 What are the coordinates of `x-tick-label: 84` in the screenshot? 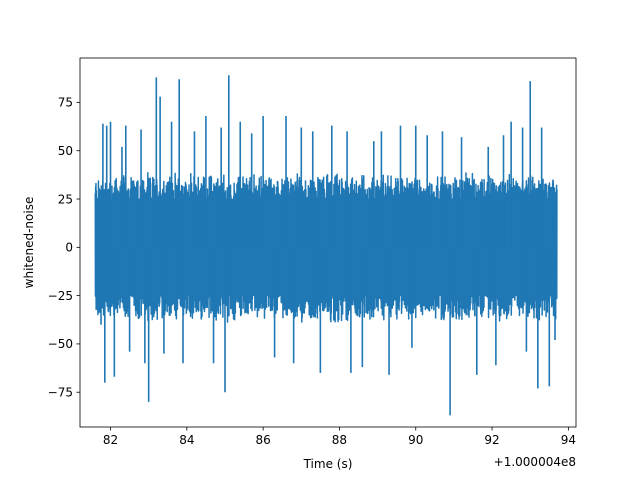 It's located at (186, 440).